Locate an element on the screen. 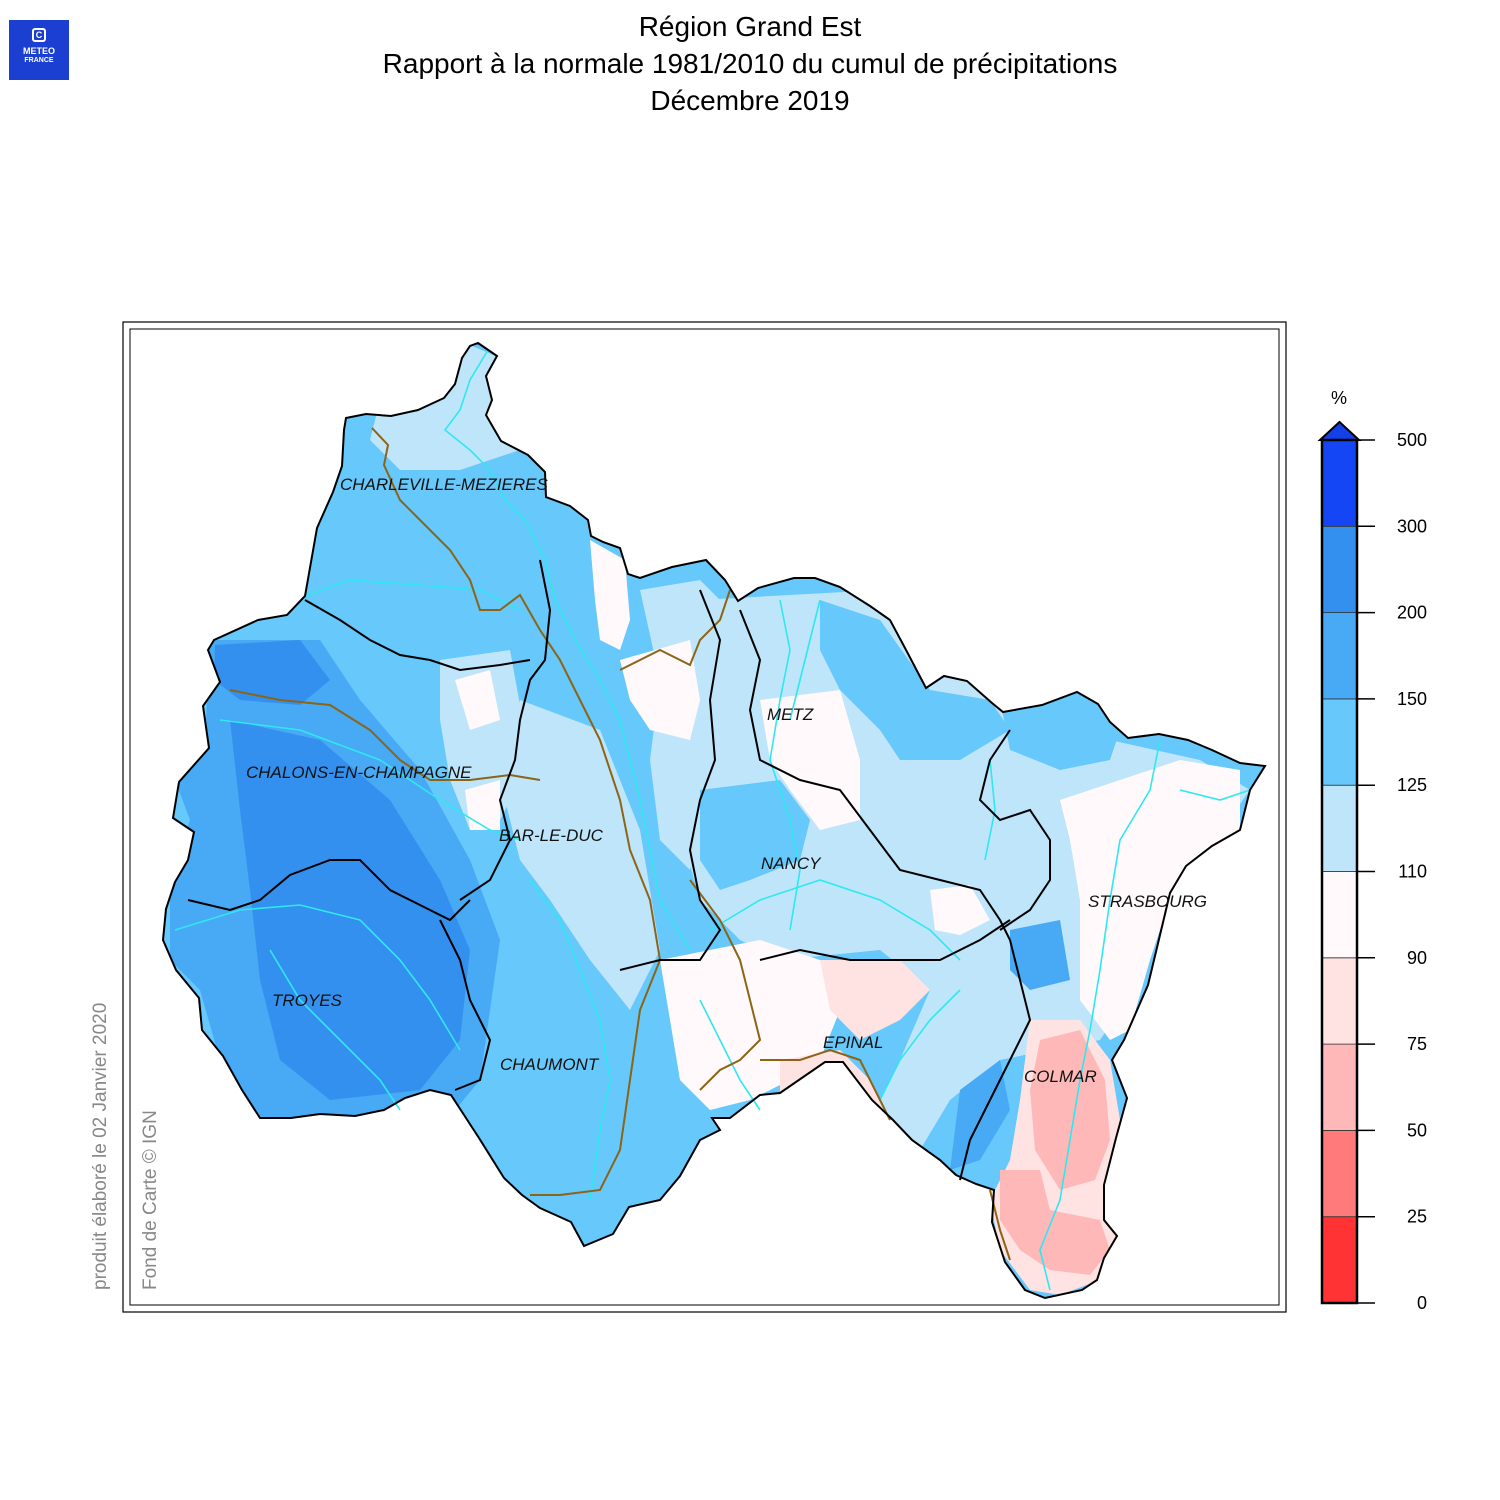  legend-tick-label: 75 is located at coordinates (1417, 1044).